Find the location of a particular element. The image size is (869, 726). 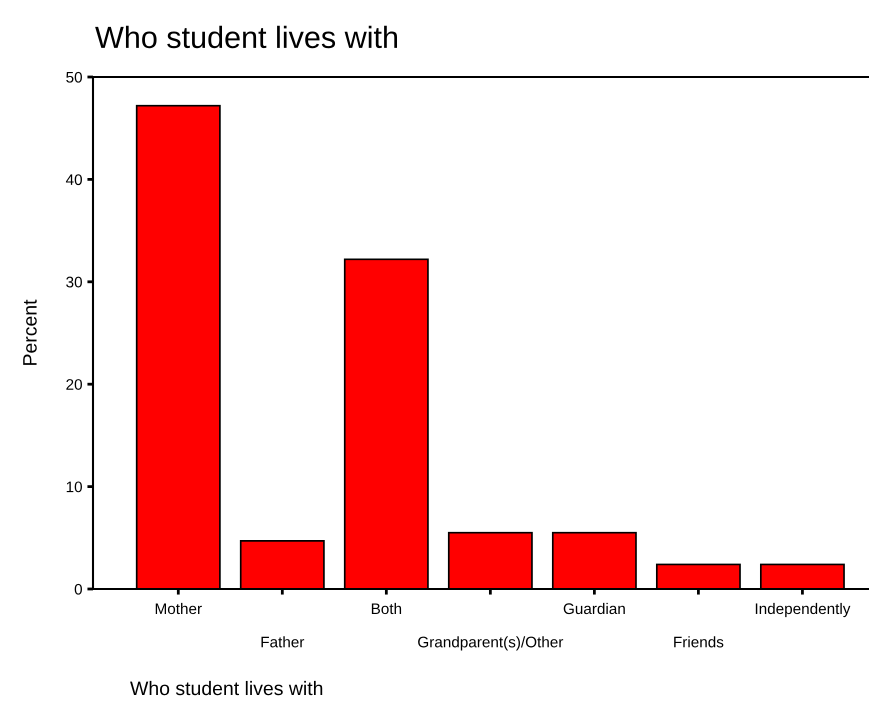

x-tick-label: Guardian is located at coordinates (594, 608).